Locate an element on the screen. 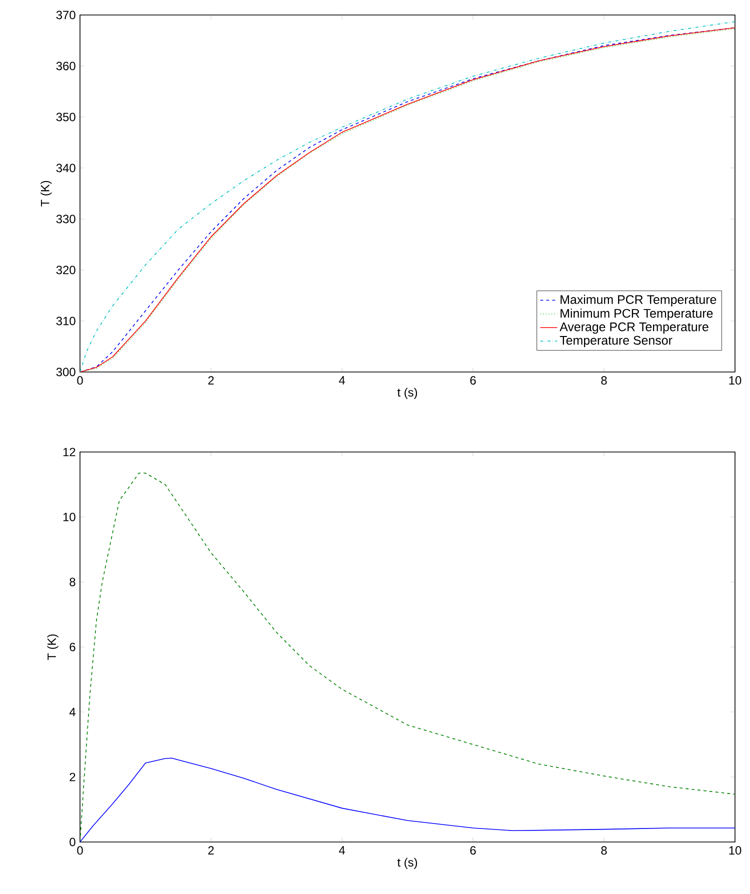 This screenshot has height=894, width=750. y-tick-label: 340 is located at coordinates (66, 168).